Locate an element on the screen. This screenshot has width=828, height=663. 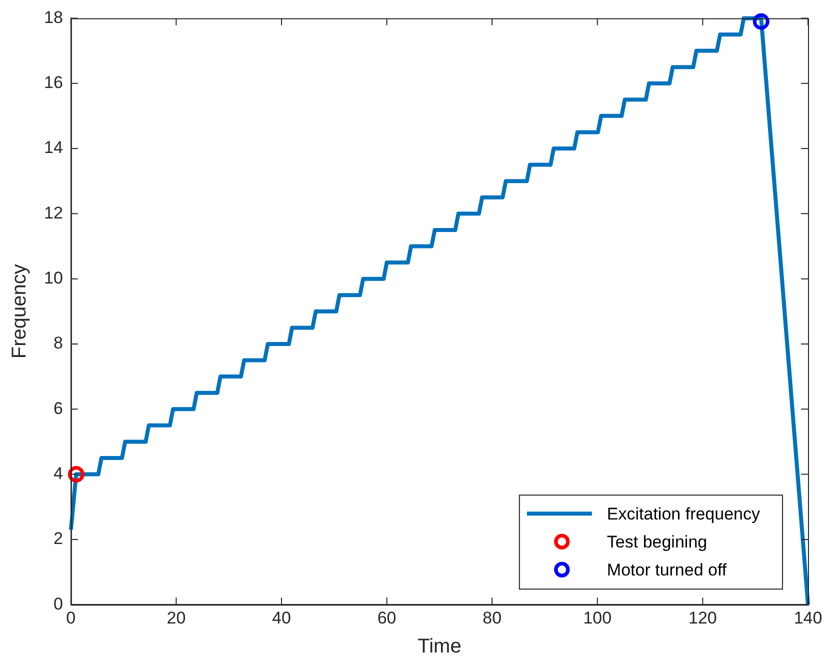
x-tick-label: 80 is located at coordinates (492, 618).